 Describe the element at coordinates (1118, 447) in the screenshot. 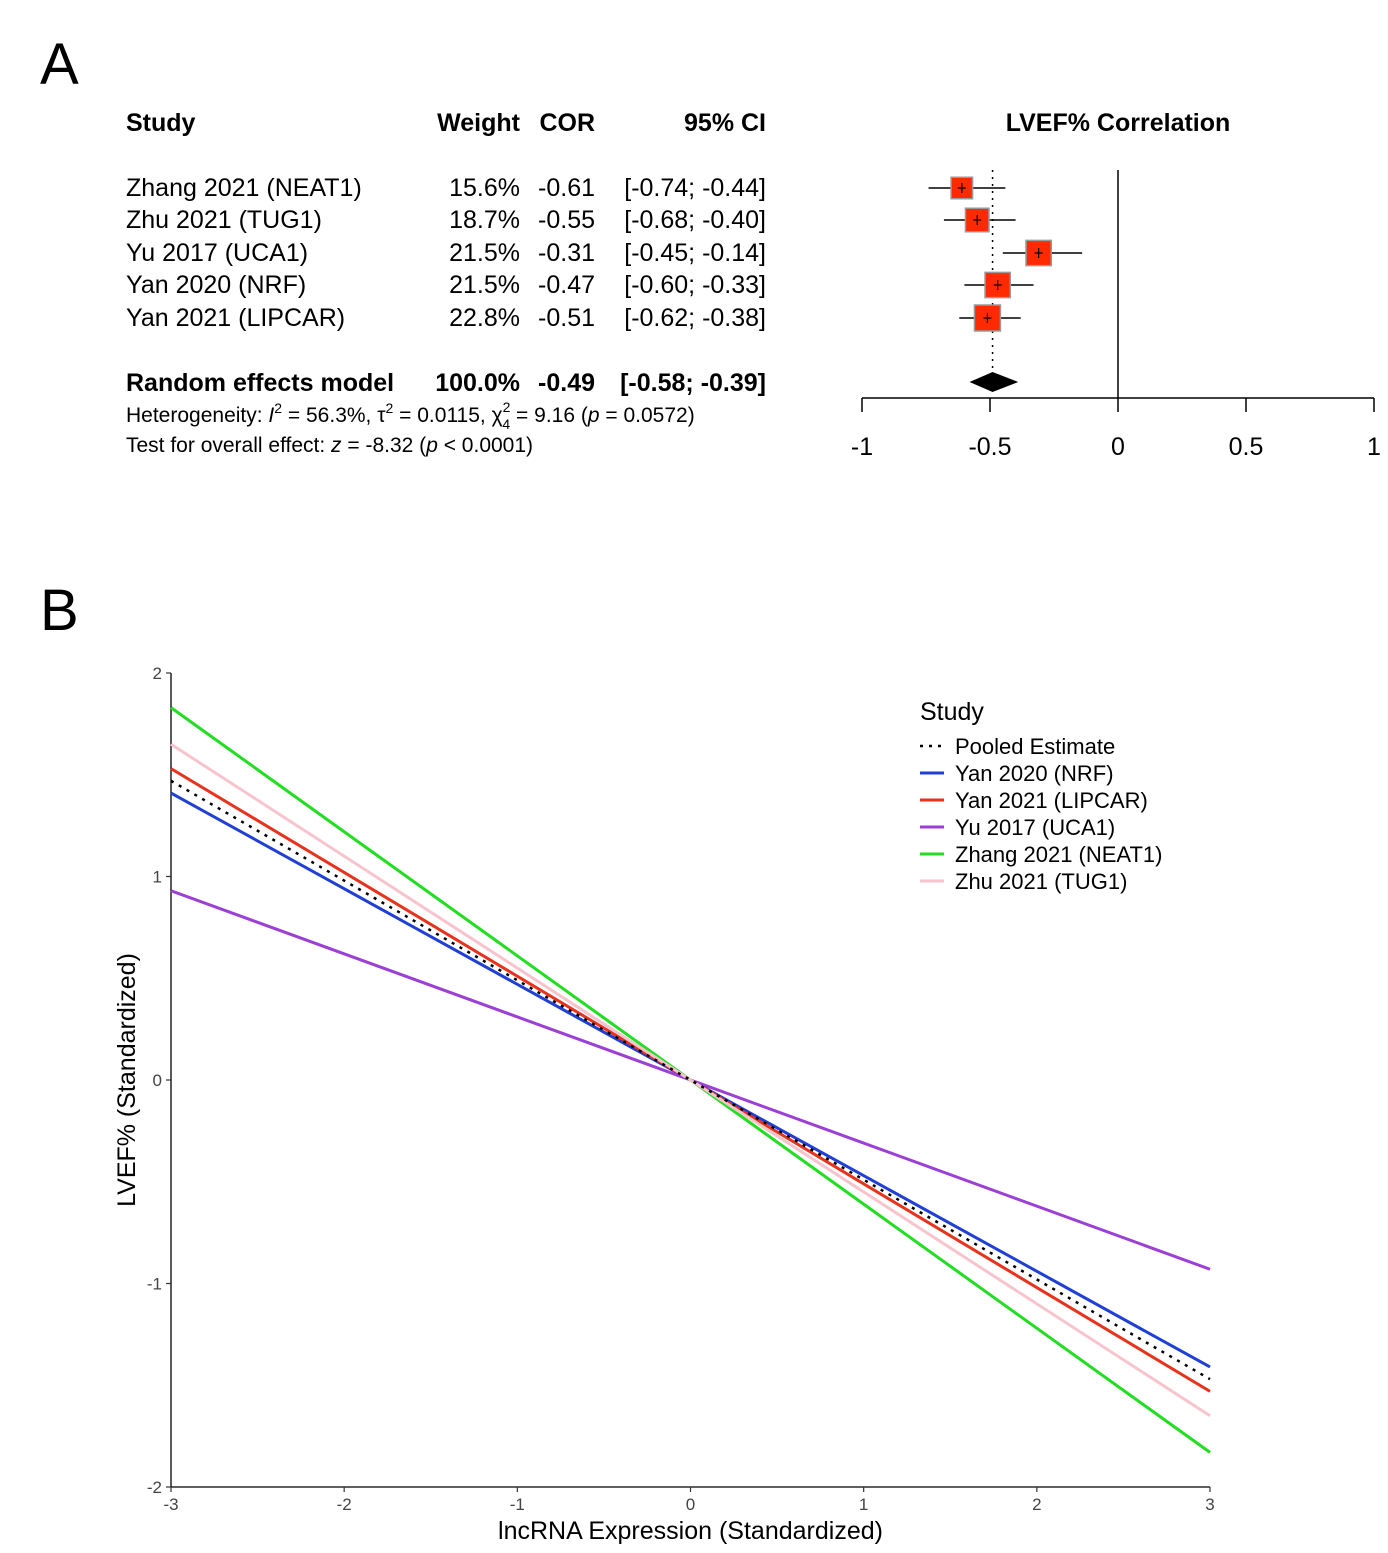

I see `forest-x-tick-label: 0` at that location.